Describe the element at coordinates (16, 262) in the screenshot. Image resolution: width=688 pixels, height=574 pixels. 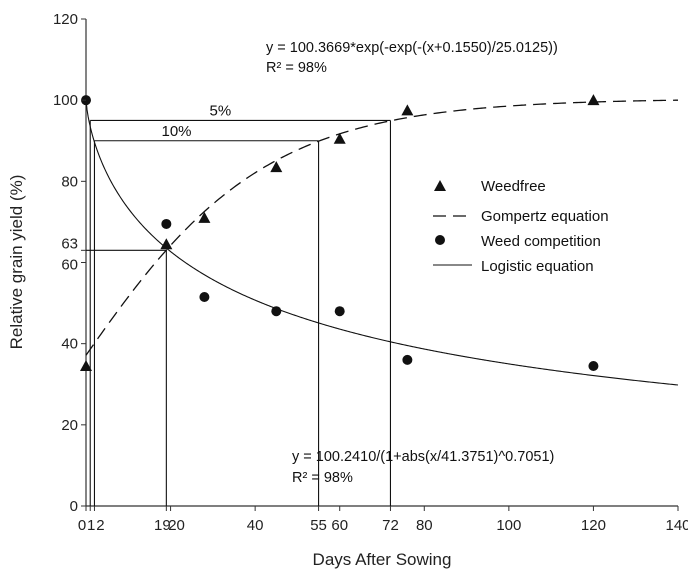
I see `y-axis-title: Relative grain yield (%)` at that location.